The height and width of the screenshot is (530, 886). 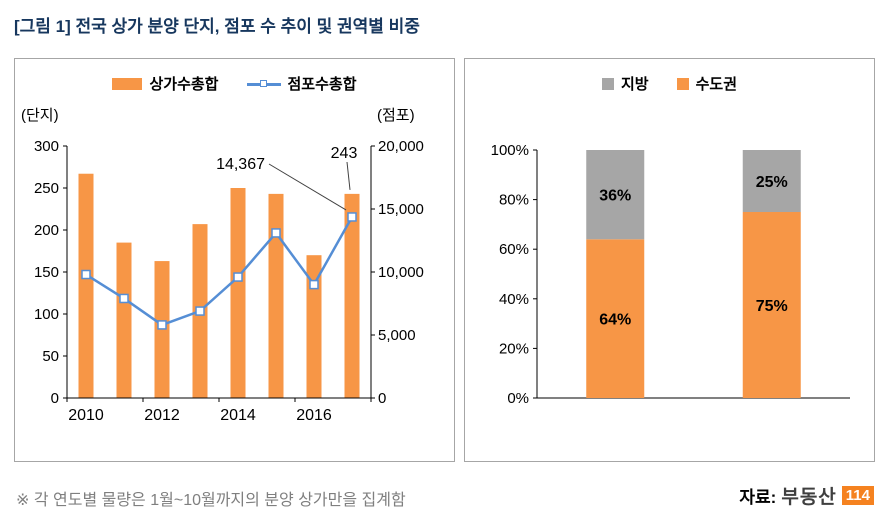 What do you see at coordinates (682, 83) in the screenshot?
I see `sudogwon-swatch-icon` at bounding box center [682, 83].